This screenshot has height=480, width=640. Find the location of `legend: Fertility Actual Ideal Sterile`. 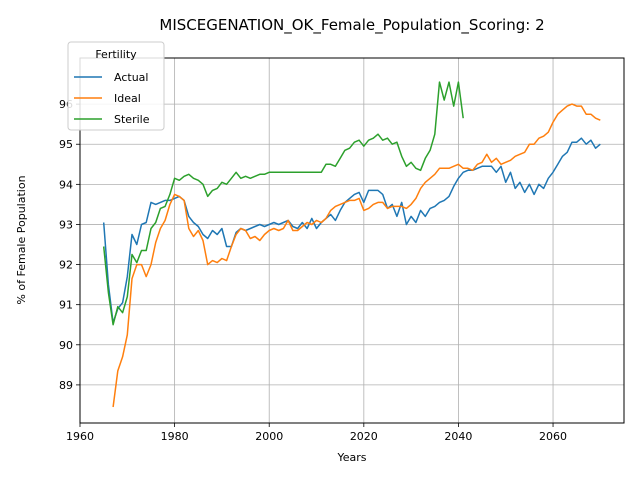

legend: Fertility Actual Ideal Sterile is located at coordinates (116, 86).